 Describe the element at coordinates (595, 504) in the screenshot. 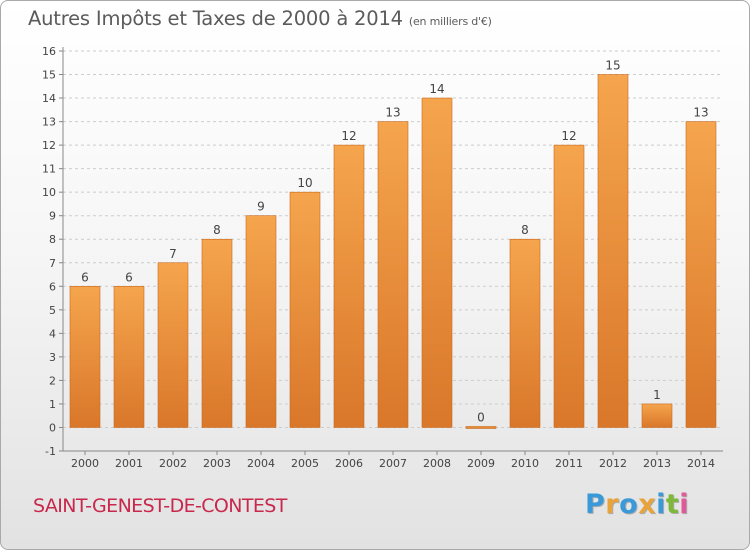

I see `logo-letter: P` at that location.